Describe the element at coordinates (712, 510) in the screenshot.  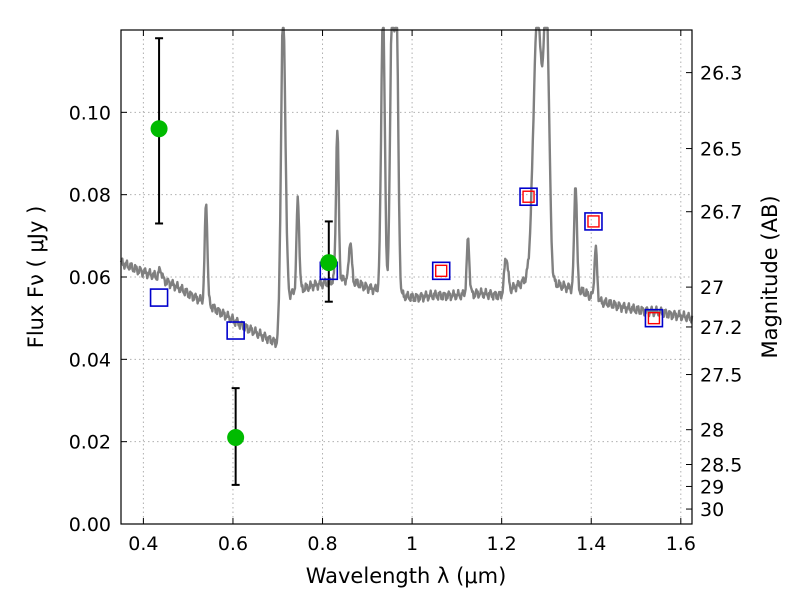
I see `mag-tick-label: 30` at that location.